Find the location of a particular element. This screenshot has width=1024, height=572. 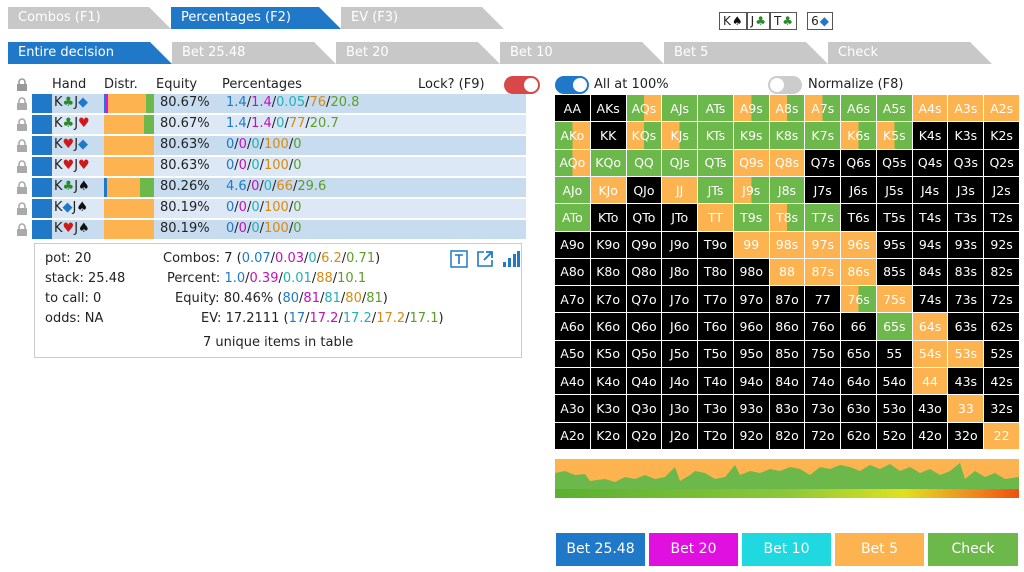

hand-cell: A4s is located at coordinates (930, 108).